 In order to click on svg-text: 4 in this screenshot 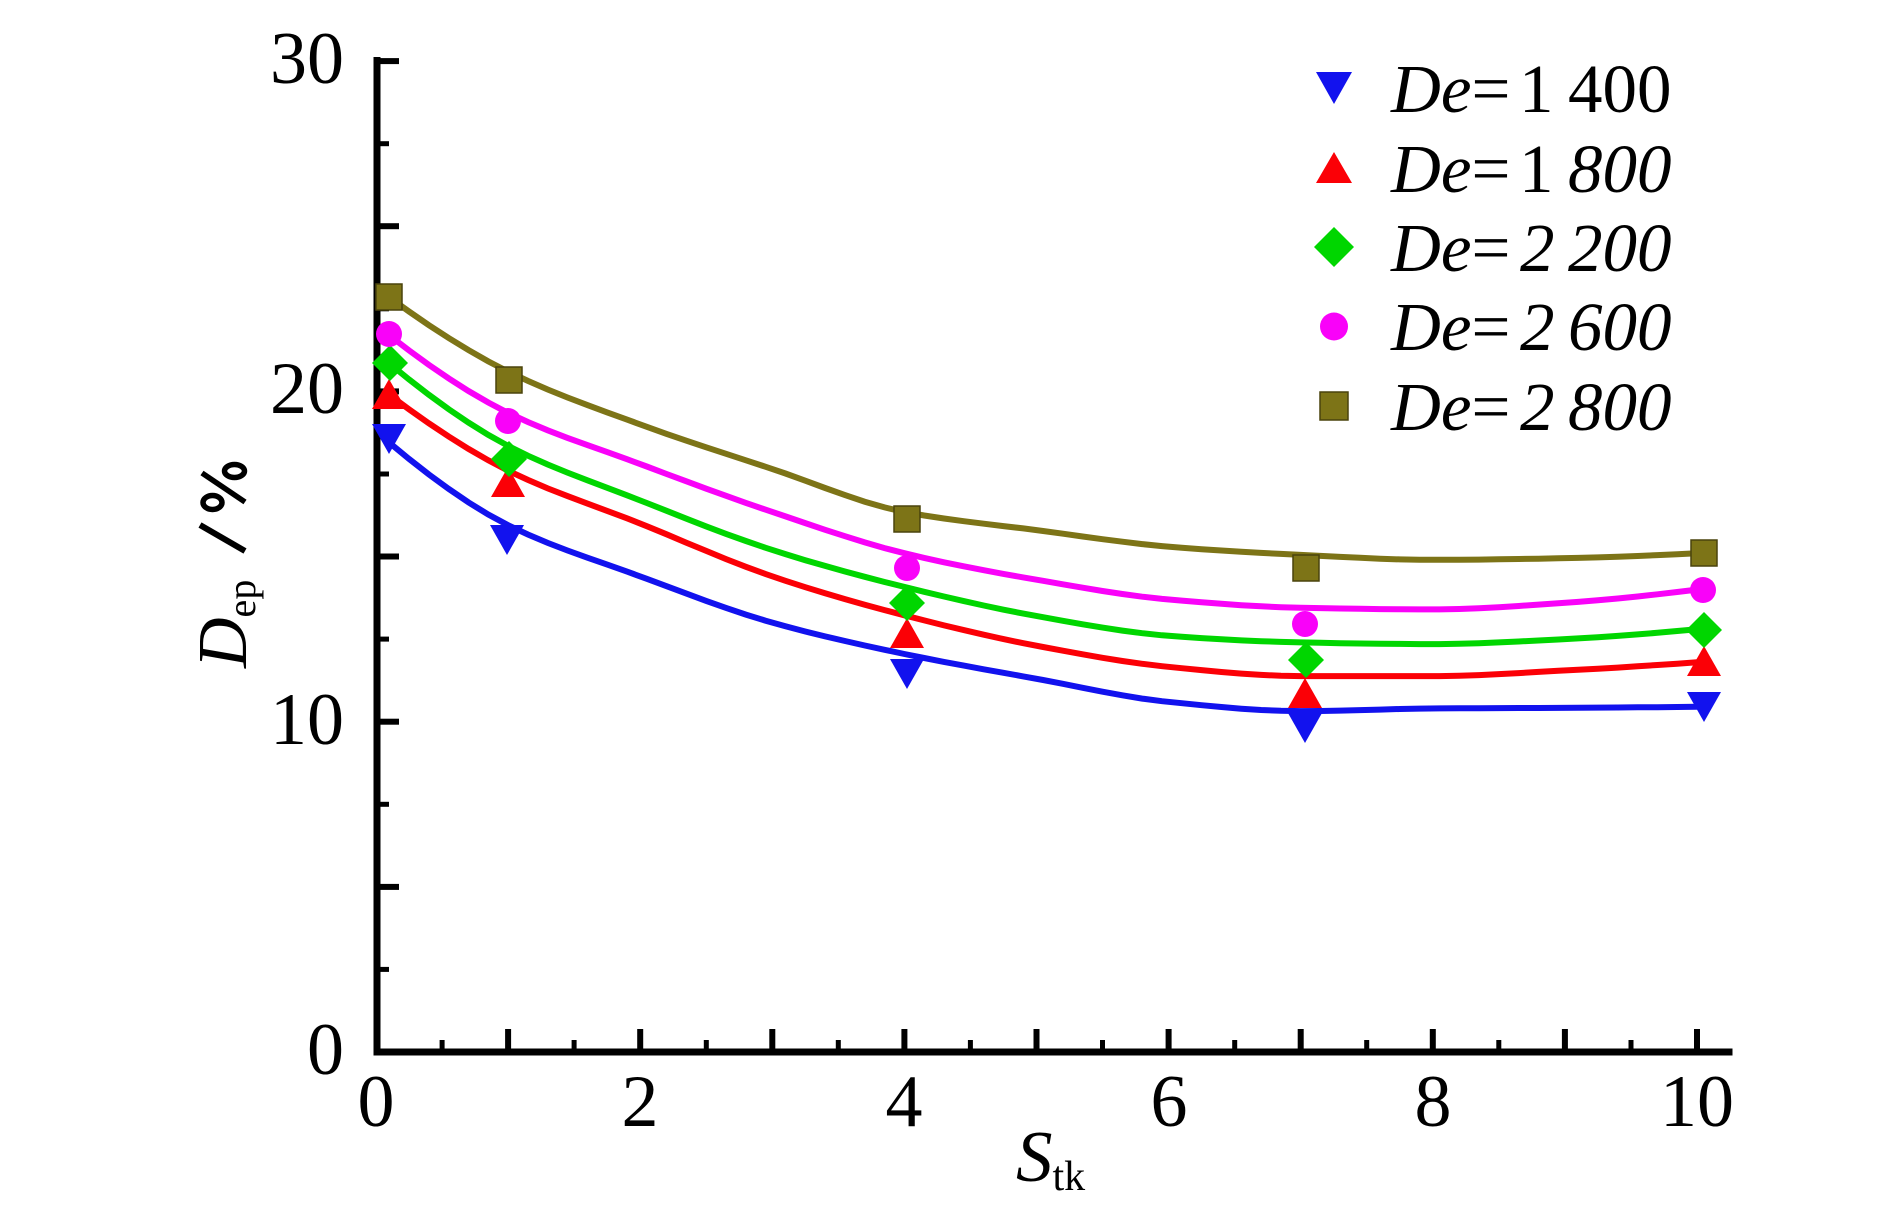, I will do `click(904, 1102)`.